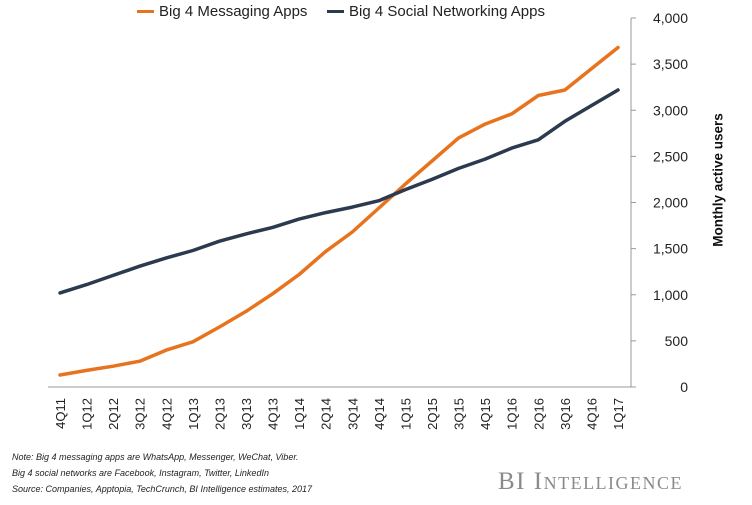 This screenshot has width=752, height=505. What do you see at coordinates (670, 249) in the screenshot?
I see `y-tick-label: 1,500` at bounding box center [670, 249].